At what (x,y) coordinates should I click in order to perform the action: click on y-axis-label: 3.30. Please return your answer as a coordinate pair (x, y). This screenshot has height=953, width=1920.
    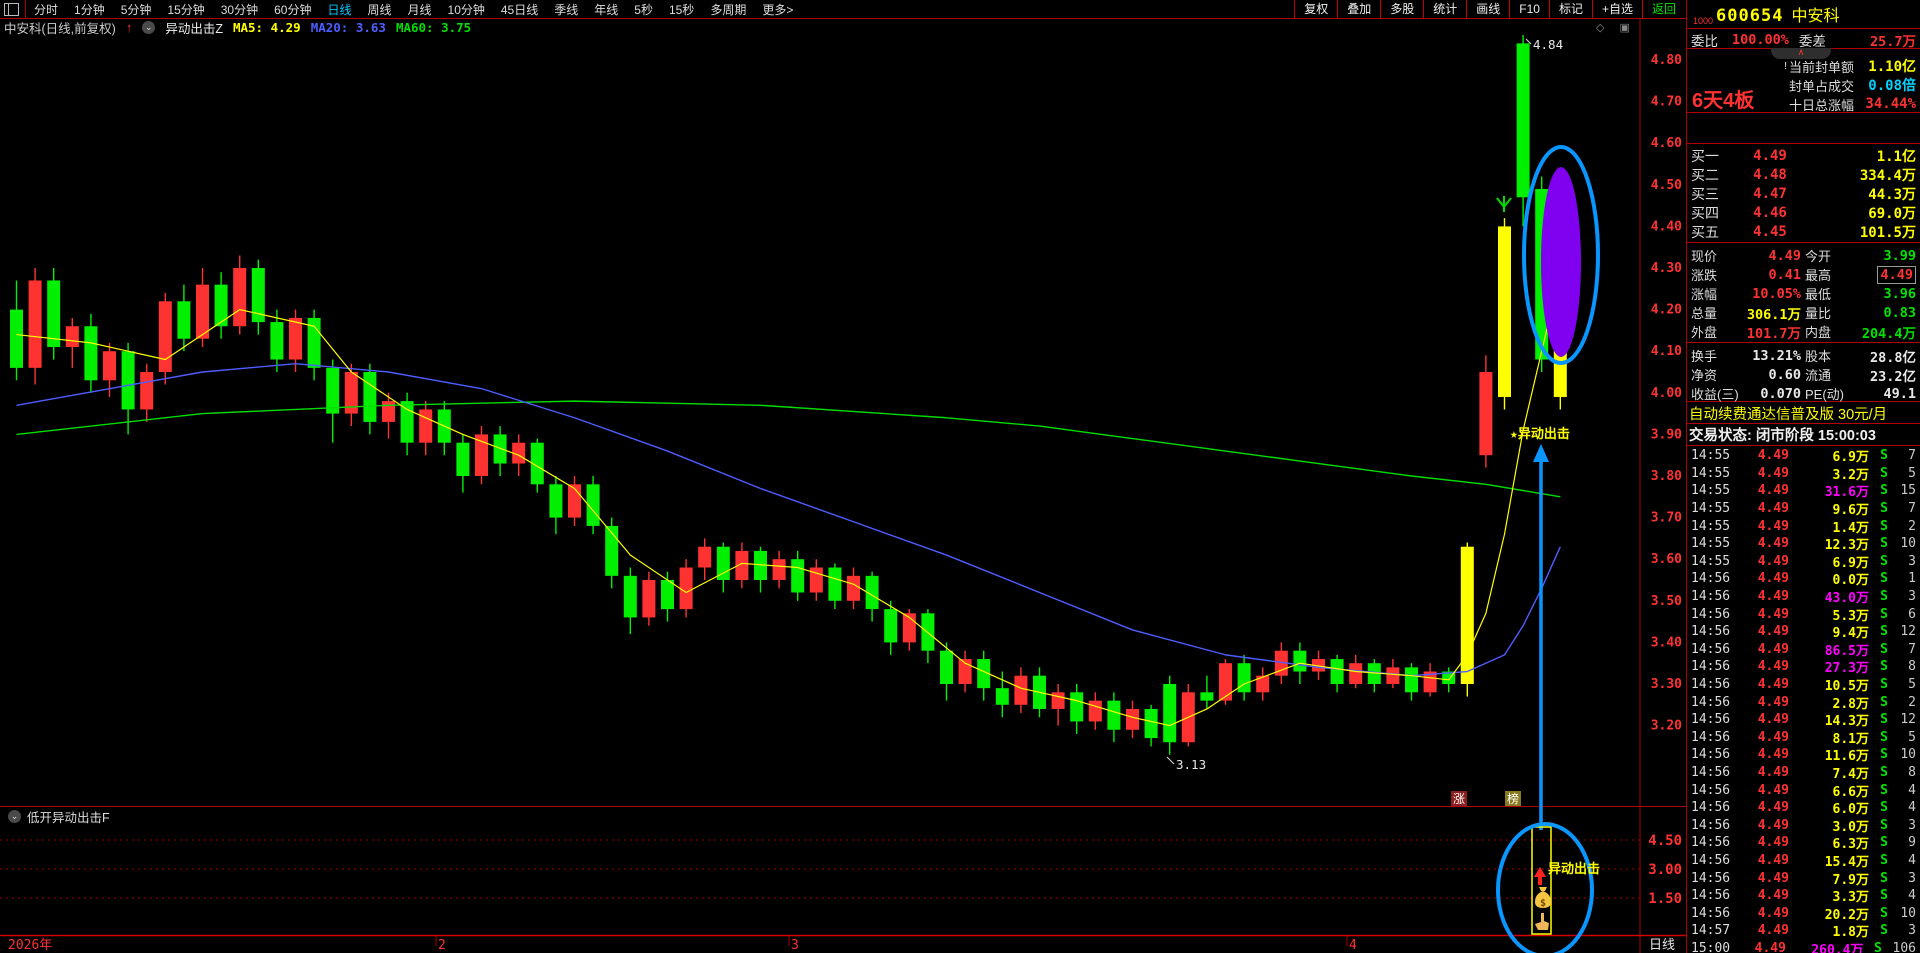
    Looking at the image, I should click on (1666, 684).